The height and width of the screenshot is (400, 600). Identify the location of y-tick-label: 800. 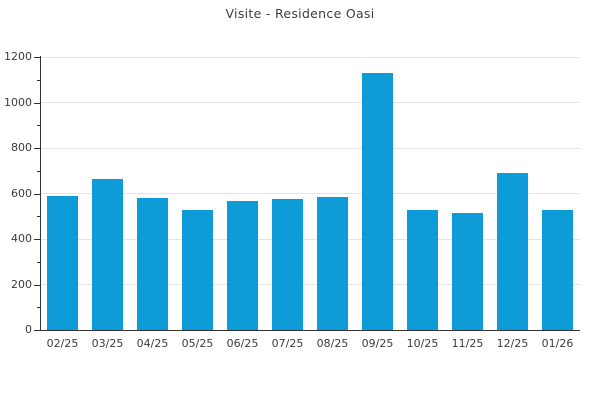
(21, 147).